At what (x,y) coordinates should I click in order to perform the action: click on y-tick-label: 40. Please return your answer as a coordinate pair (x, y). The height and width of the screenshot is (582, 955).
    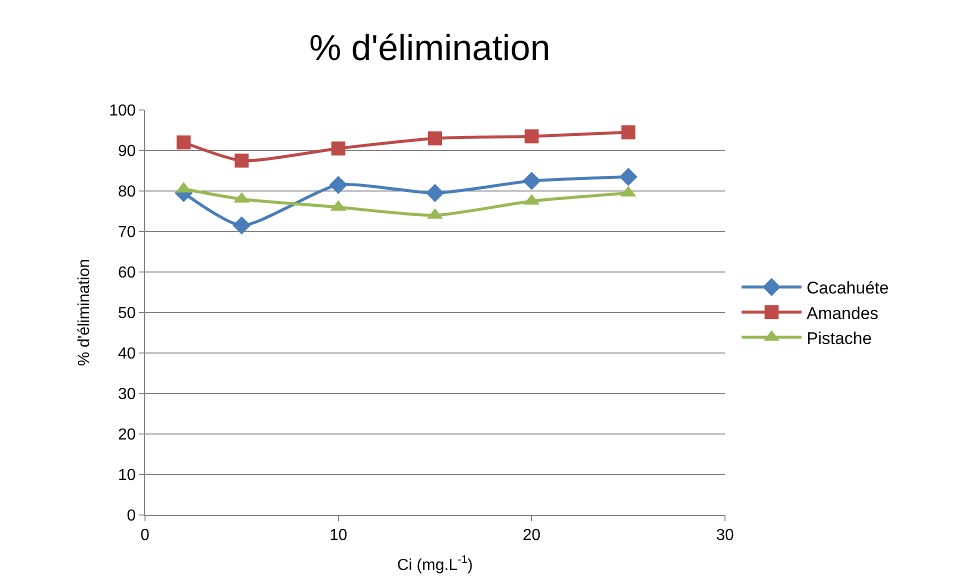
    Looking at the image, I should click on (127, 354).